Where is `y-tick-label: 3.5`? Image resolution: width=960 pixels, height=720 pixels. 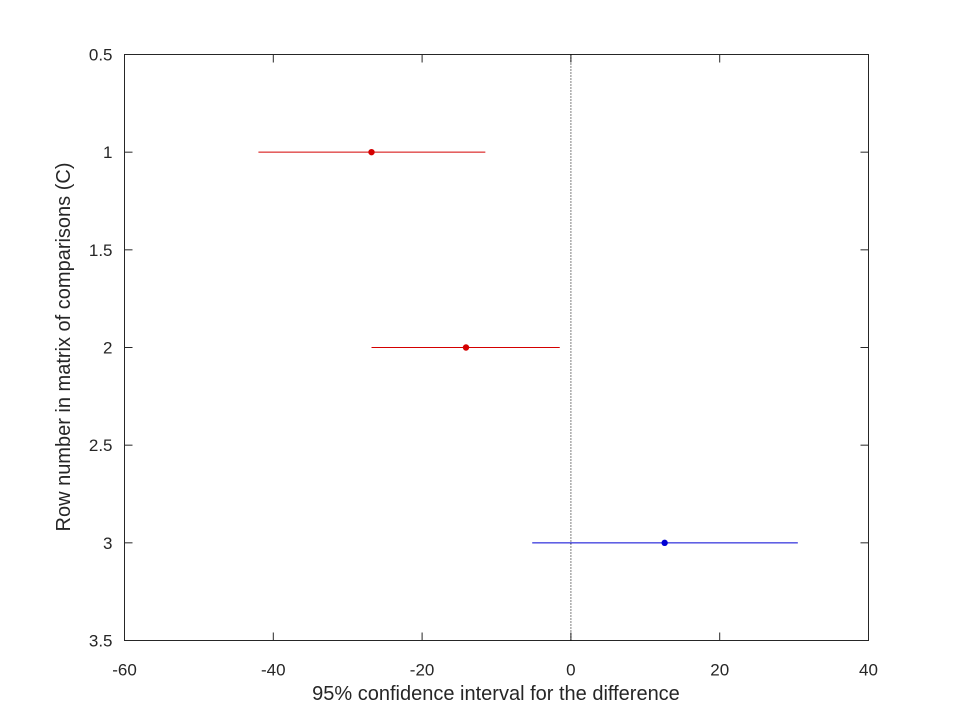 y-tick-label: 3.5 is located at coordinates (101, 641).